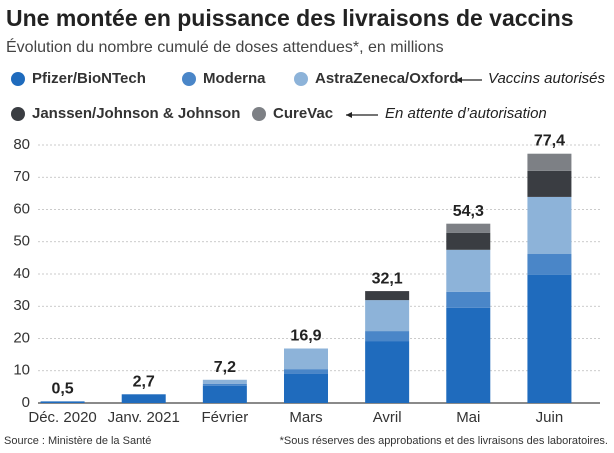  Describe the element at coordinates (234, 78) in the screenshot. I see `legend-label: Moderna` at that location.